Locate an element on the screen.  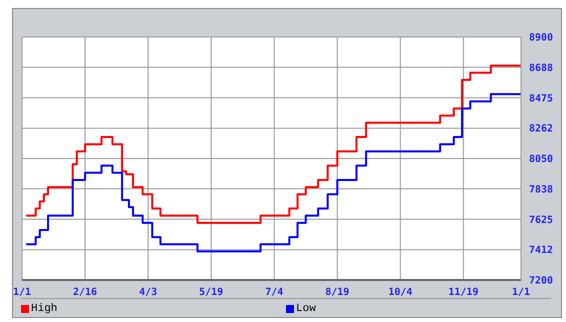
y-tick-label: 8900 is located at coordinates (541, 38).